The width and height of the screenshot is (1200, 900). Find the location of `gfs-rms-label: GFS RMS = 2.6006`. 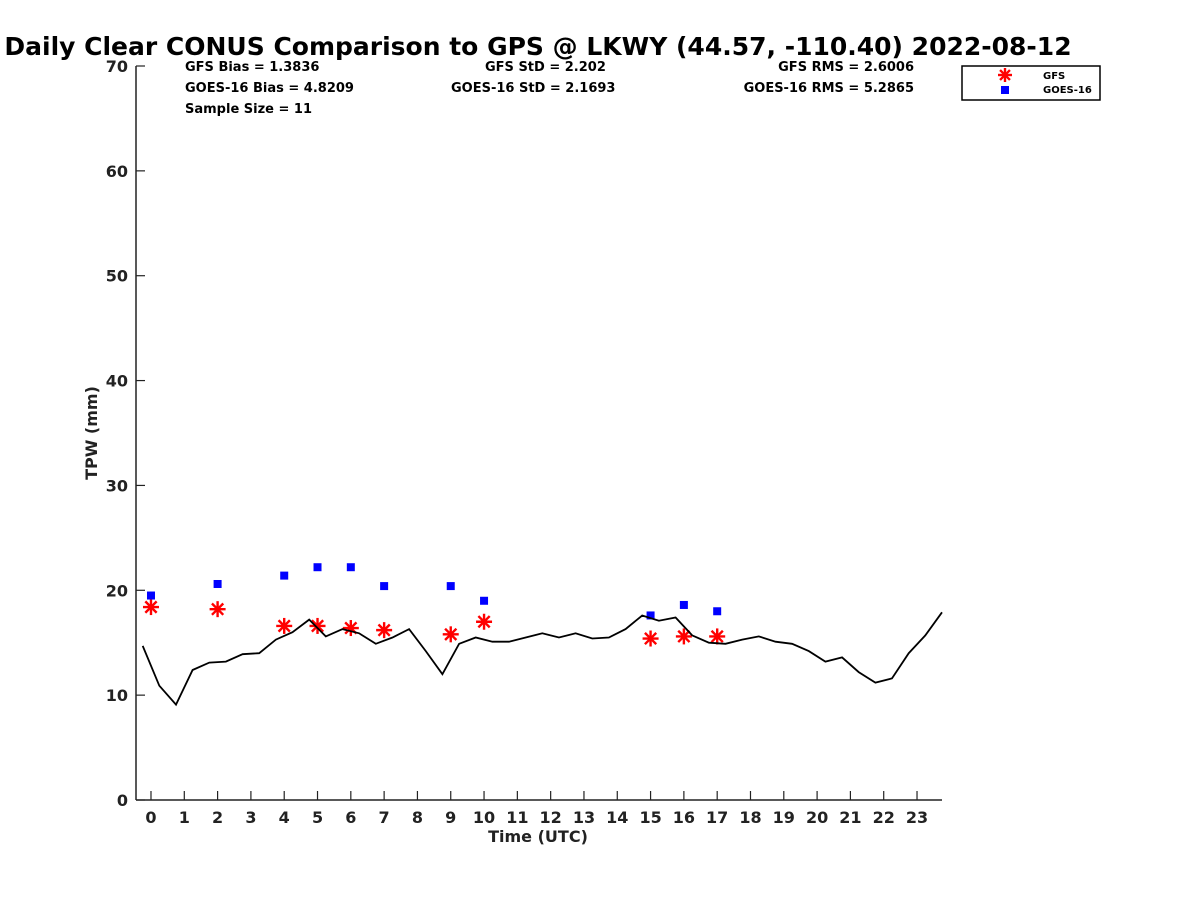

gfs-rms-label: GFS RMS = 2.6006 is located at coordinates (846, 67).